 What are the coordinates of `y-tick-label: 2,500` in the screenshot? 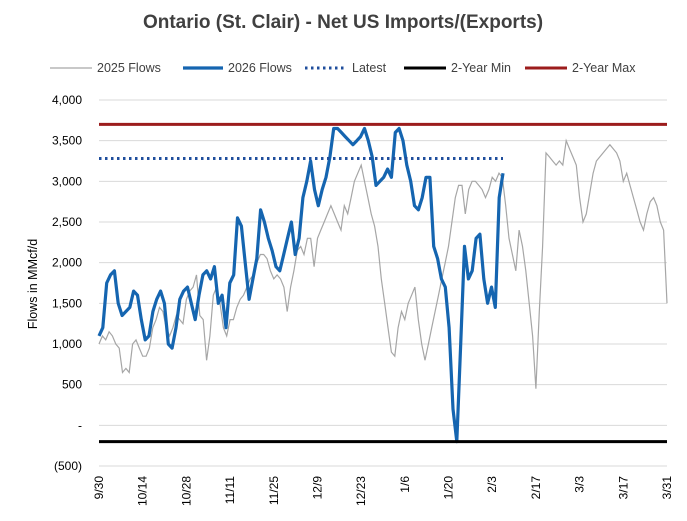 It's located at (67, 222).